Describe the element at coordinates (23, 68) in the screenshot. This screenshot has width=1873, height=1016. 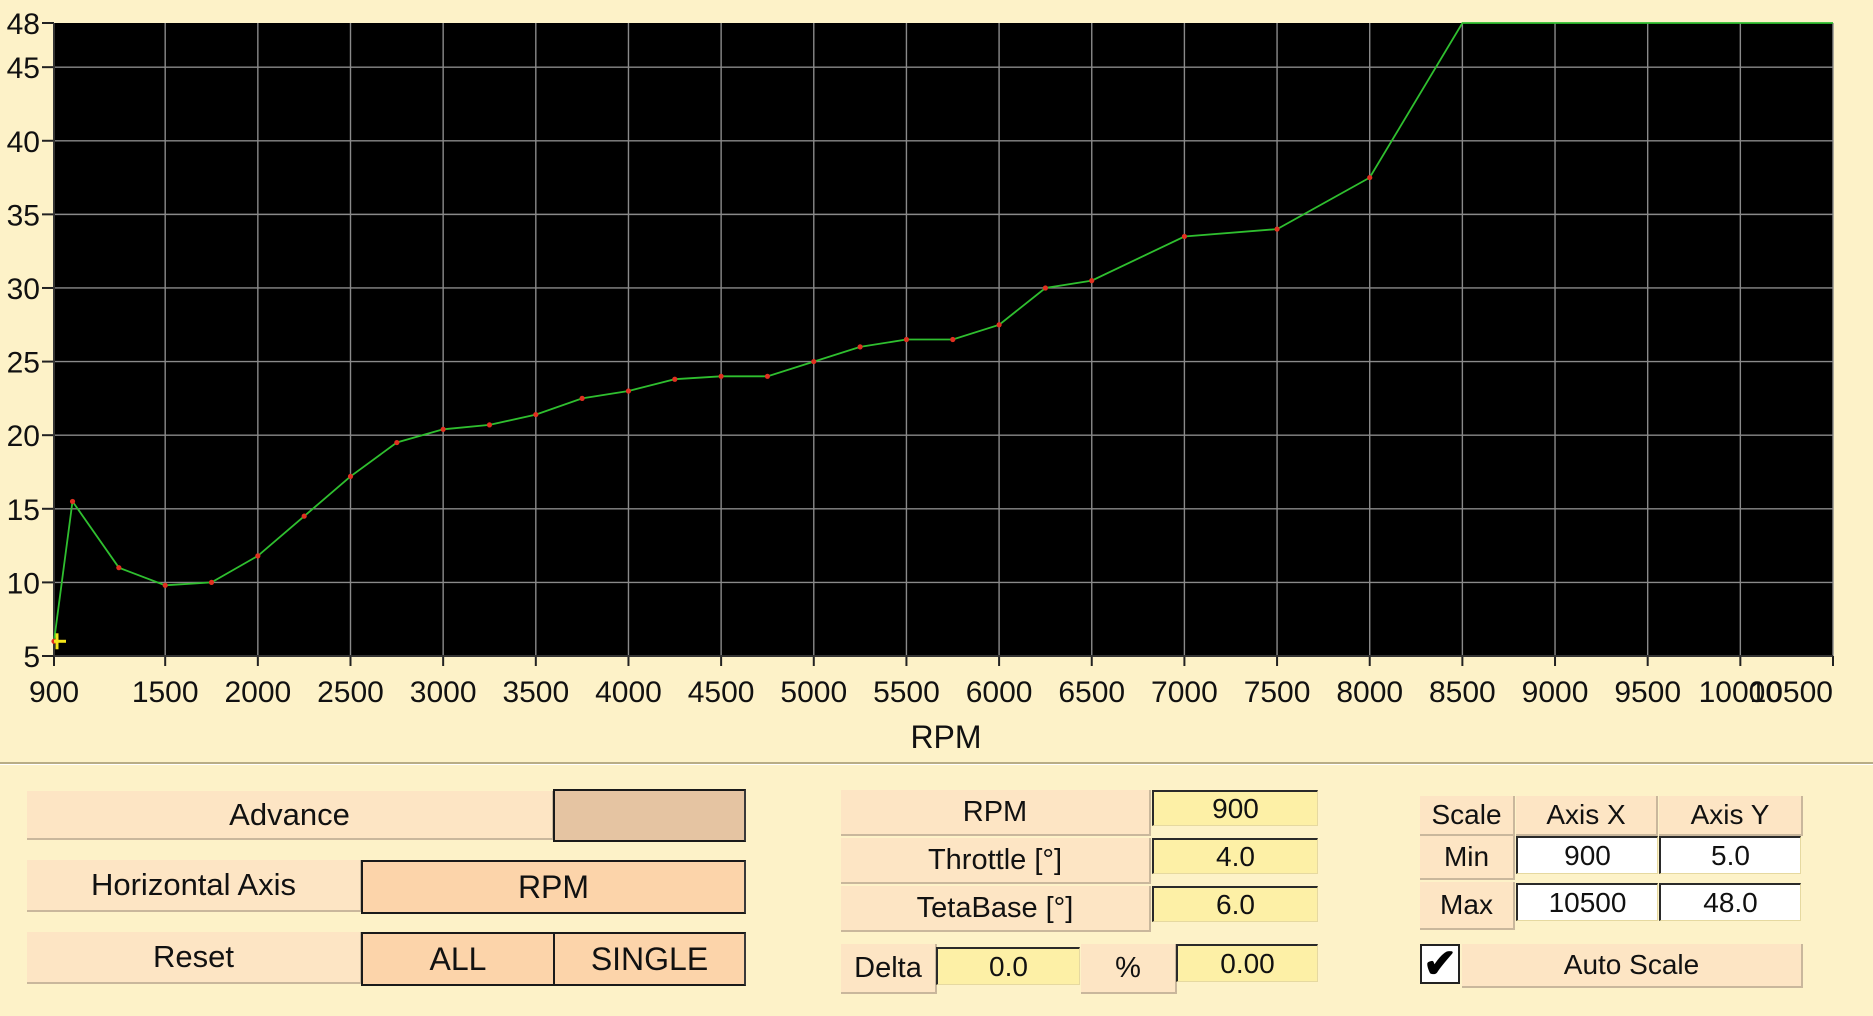
I see `y-tick-label: 45` at that location.